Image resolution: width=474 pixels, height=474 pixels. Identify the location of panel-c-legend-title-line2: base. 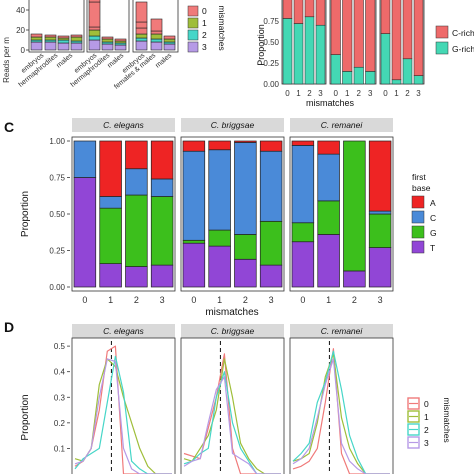
(421, 188).